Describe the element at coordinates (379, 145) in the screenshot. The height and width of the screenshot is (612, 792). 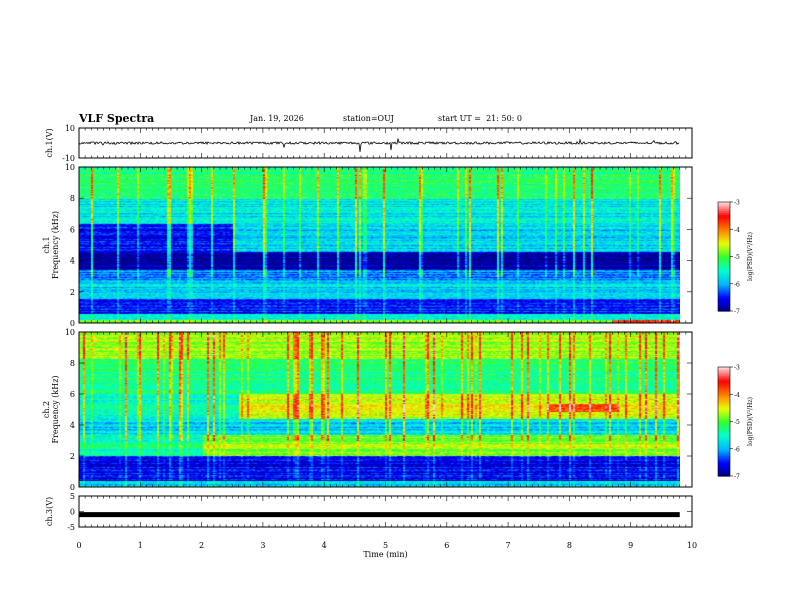
I see `ch1-waveform-line` at that location.